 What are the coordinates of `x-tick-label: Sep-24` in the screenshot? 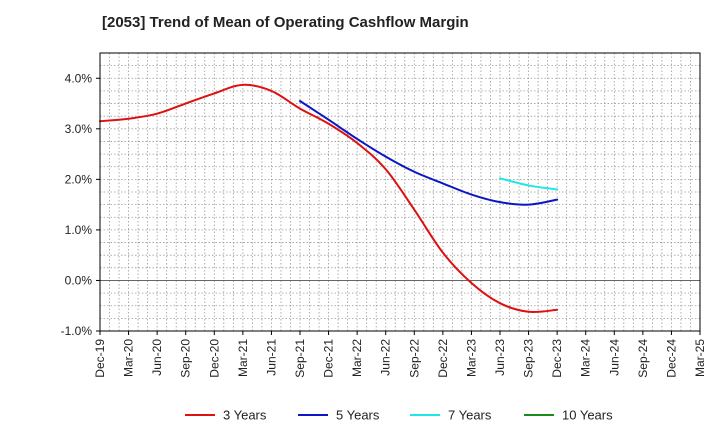 It's located at (643, 358).